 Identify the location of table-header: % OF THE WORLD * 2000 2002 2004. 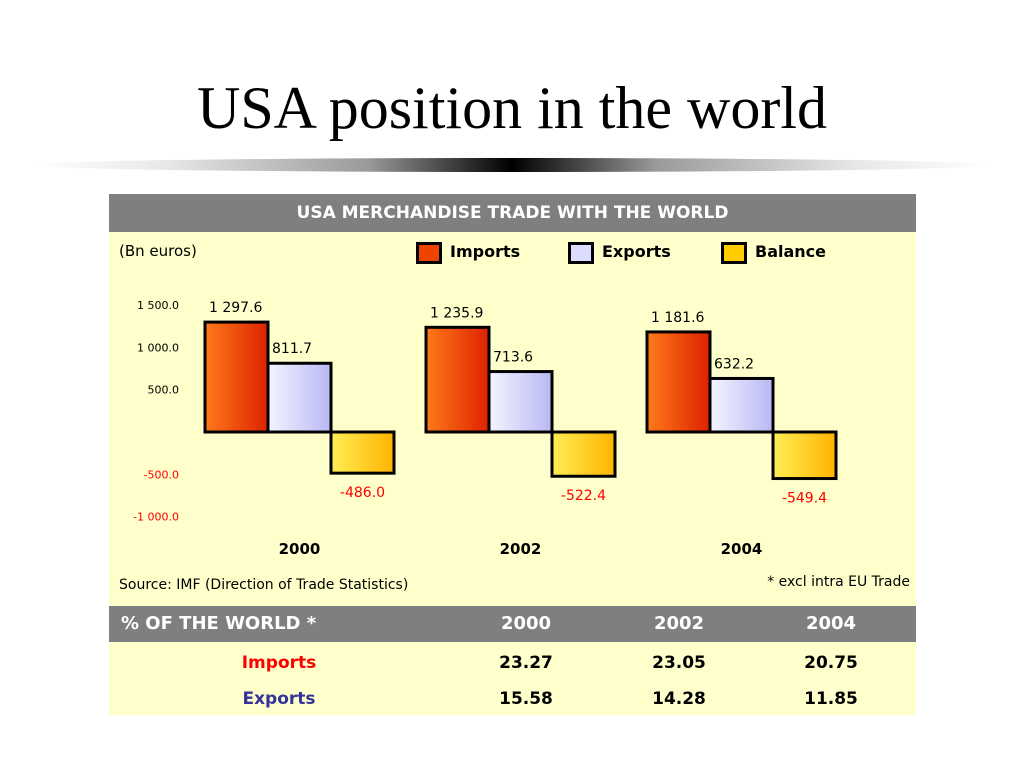
(512, 624).